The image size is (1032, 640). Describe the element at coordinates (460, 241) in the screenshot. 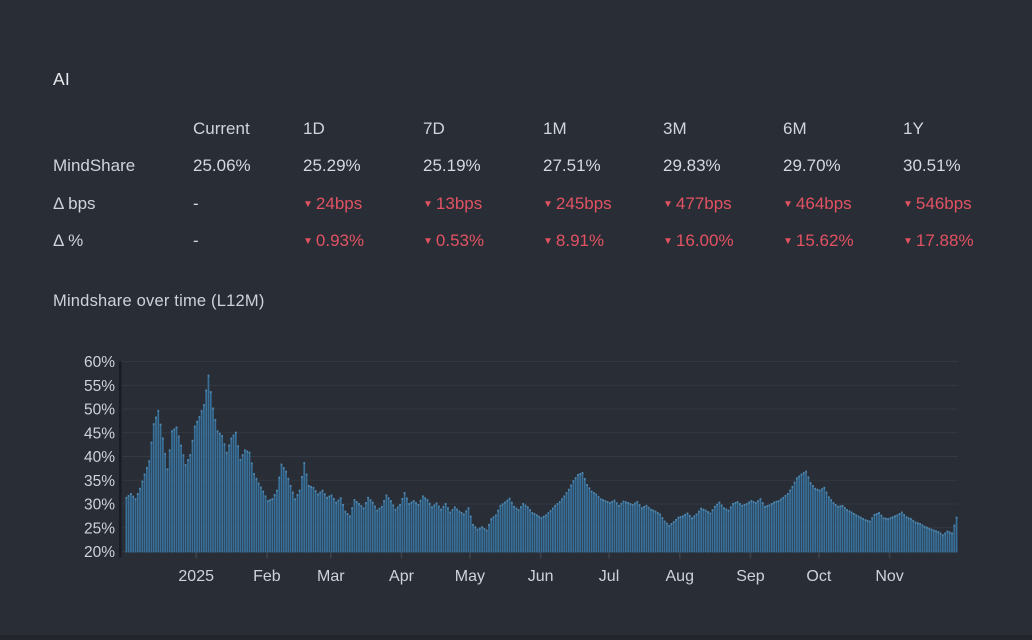

I see `delta-value: 0.53%` at that location.